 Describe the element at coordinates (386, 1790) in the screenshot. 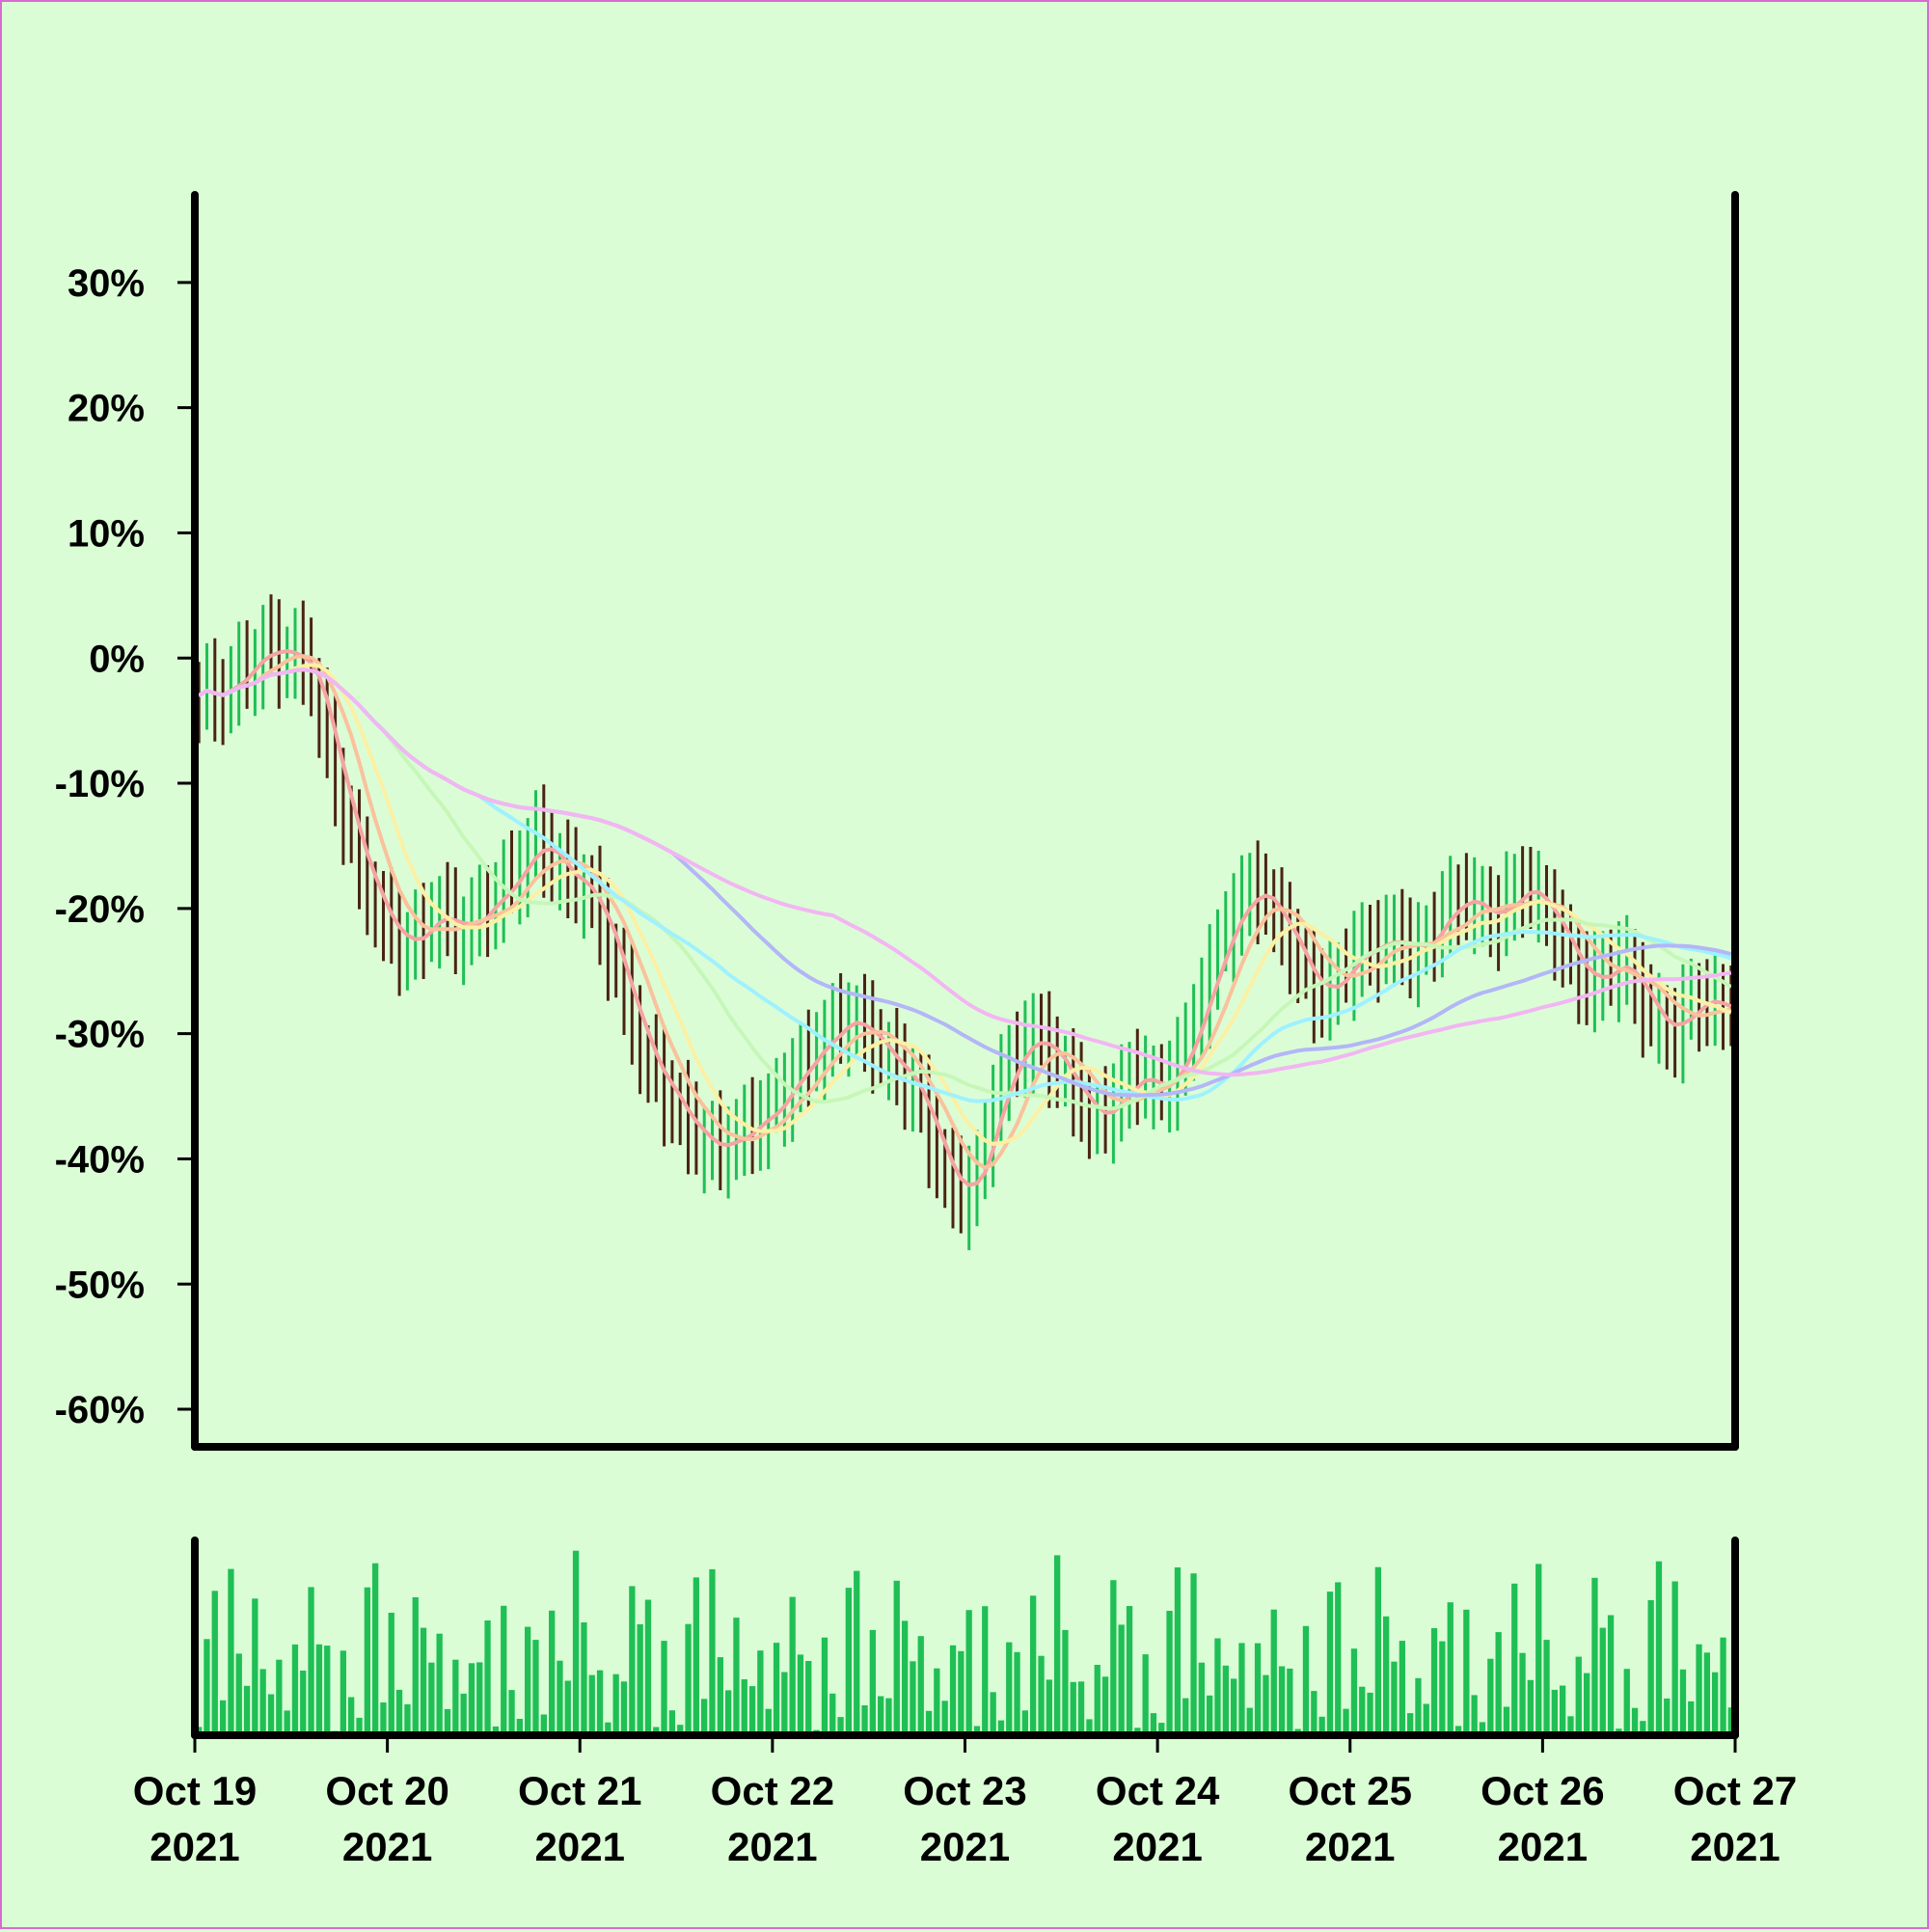

I see `x-tick-label-date: Oct 20` at that location.